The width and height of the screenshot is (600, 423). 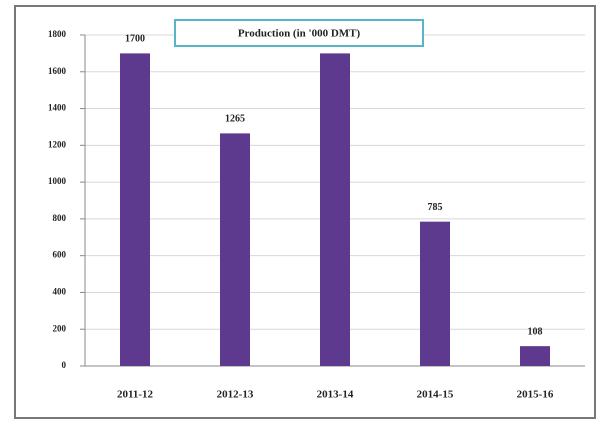 I want to click on x-tick-label: 2014-15, so click(x=435, y=395).